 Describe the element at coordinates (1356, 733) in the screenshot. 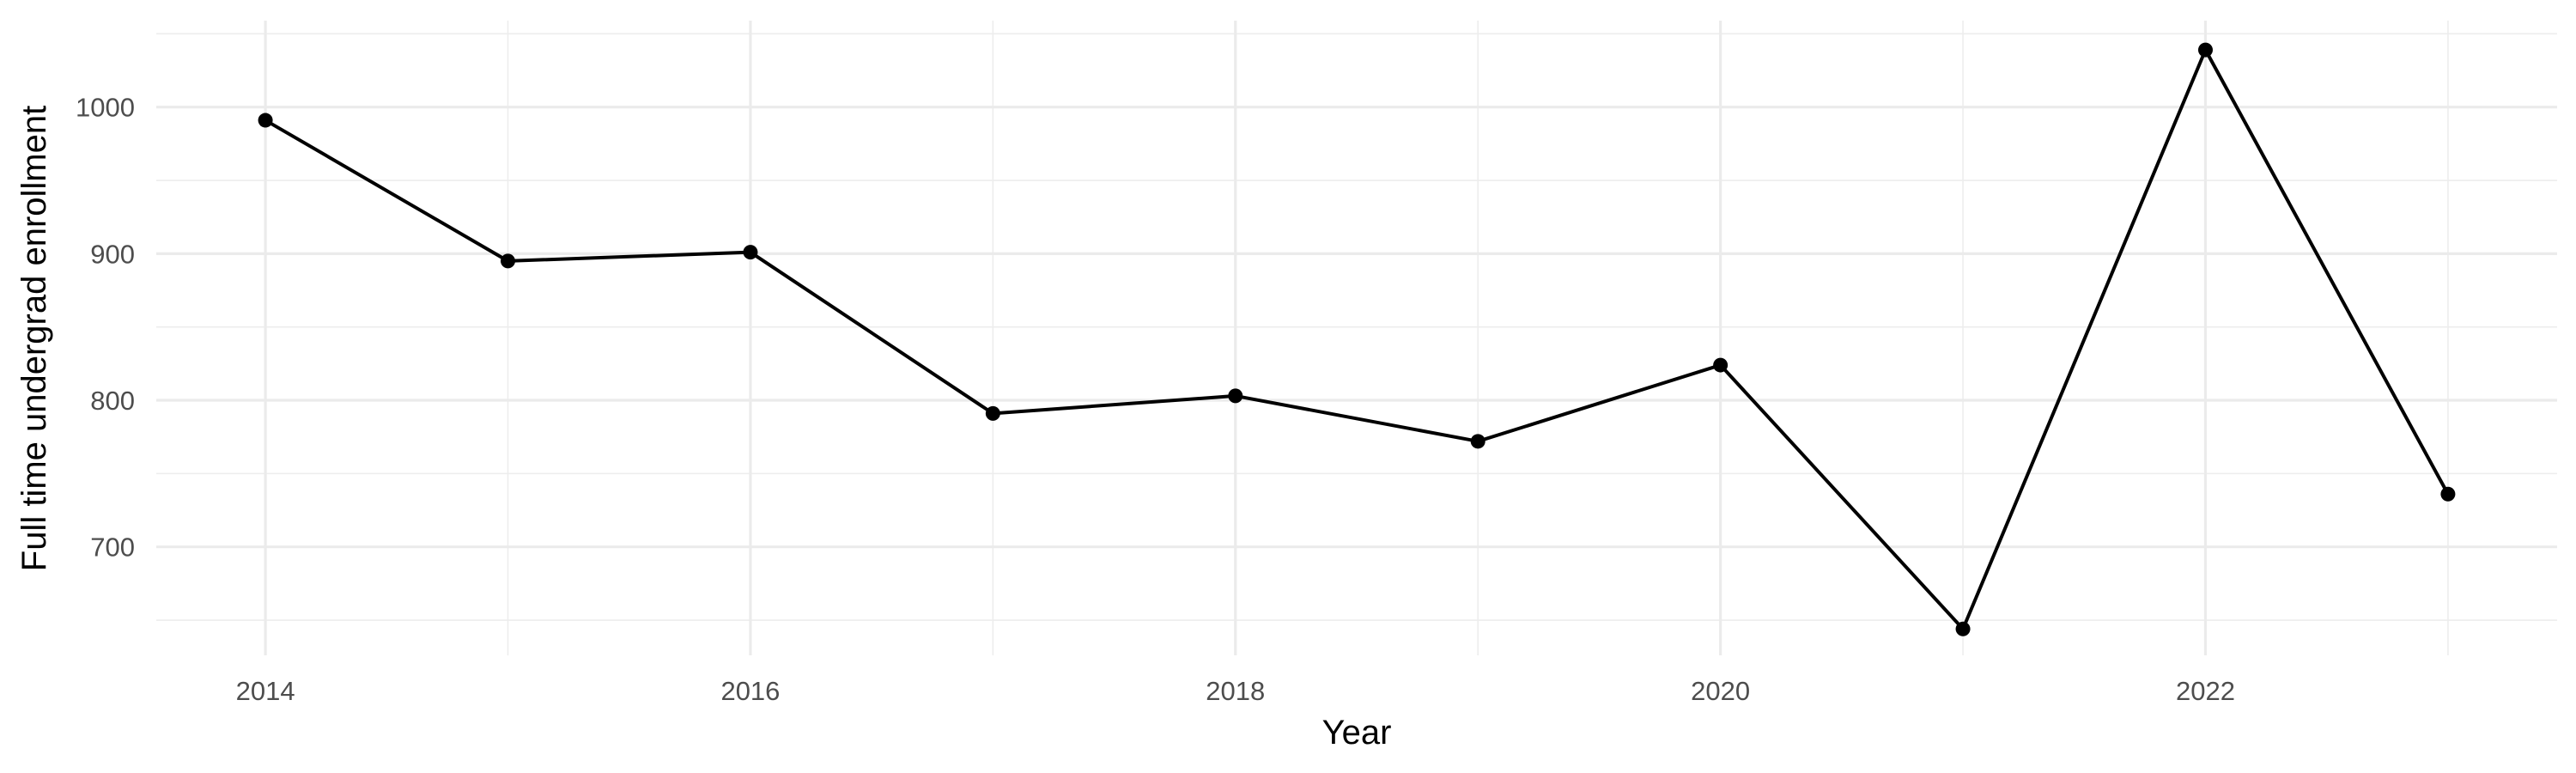

I see `x-axis-title: Year` at that location.